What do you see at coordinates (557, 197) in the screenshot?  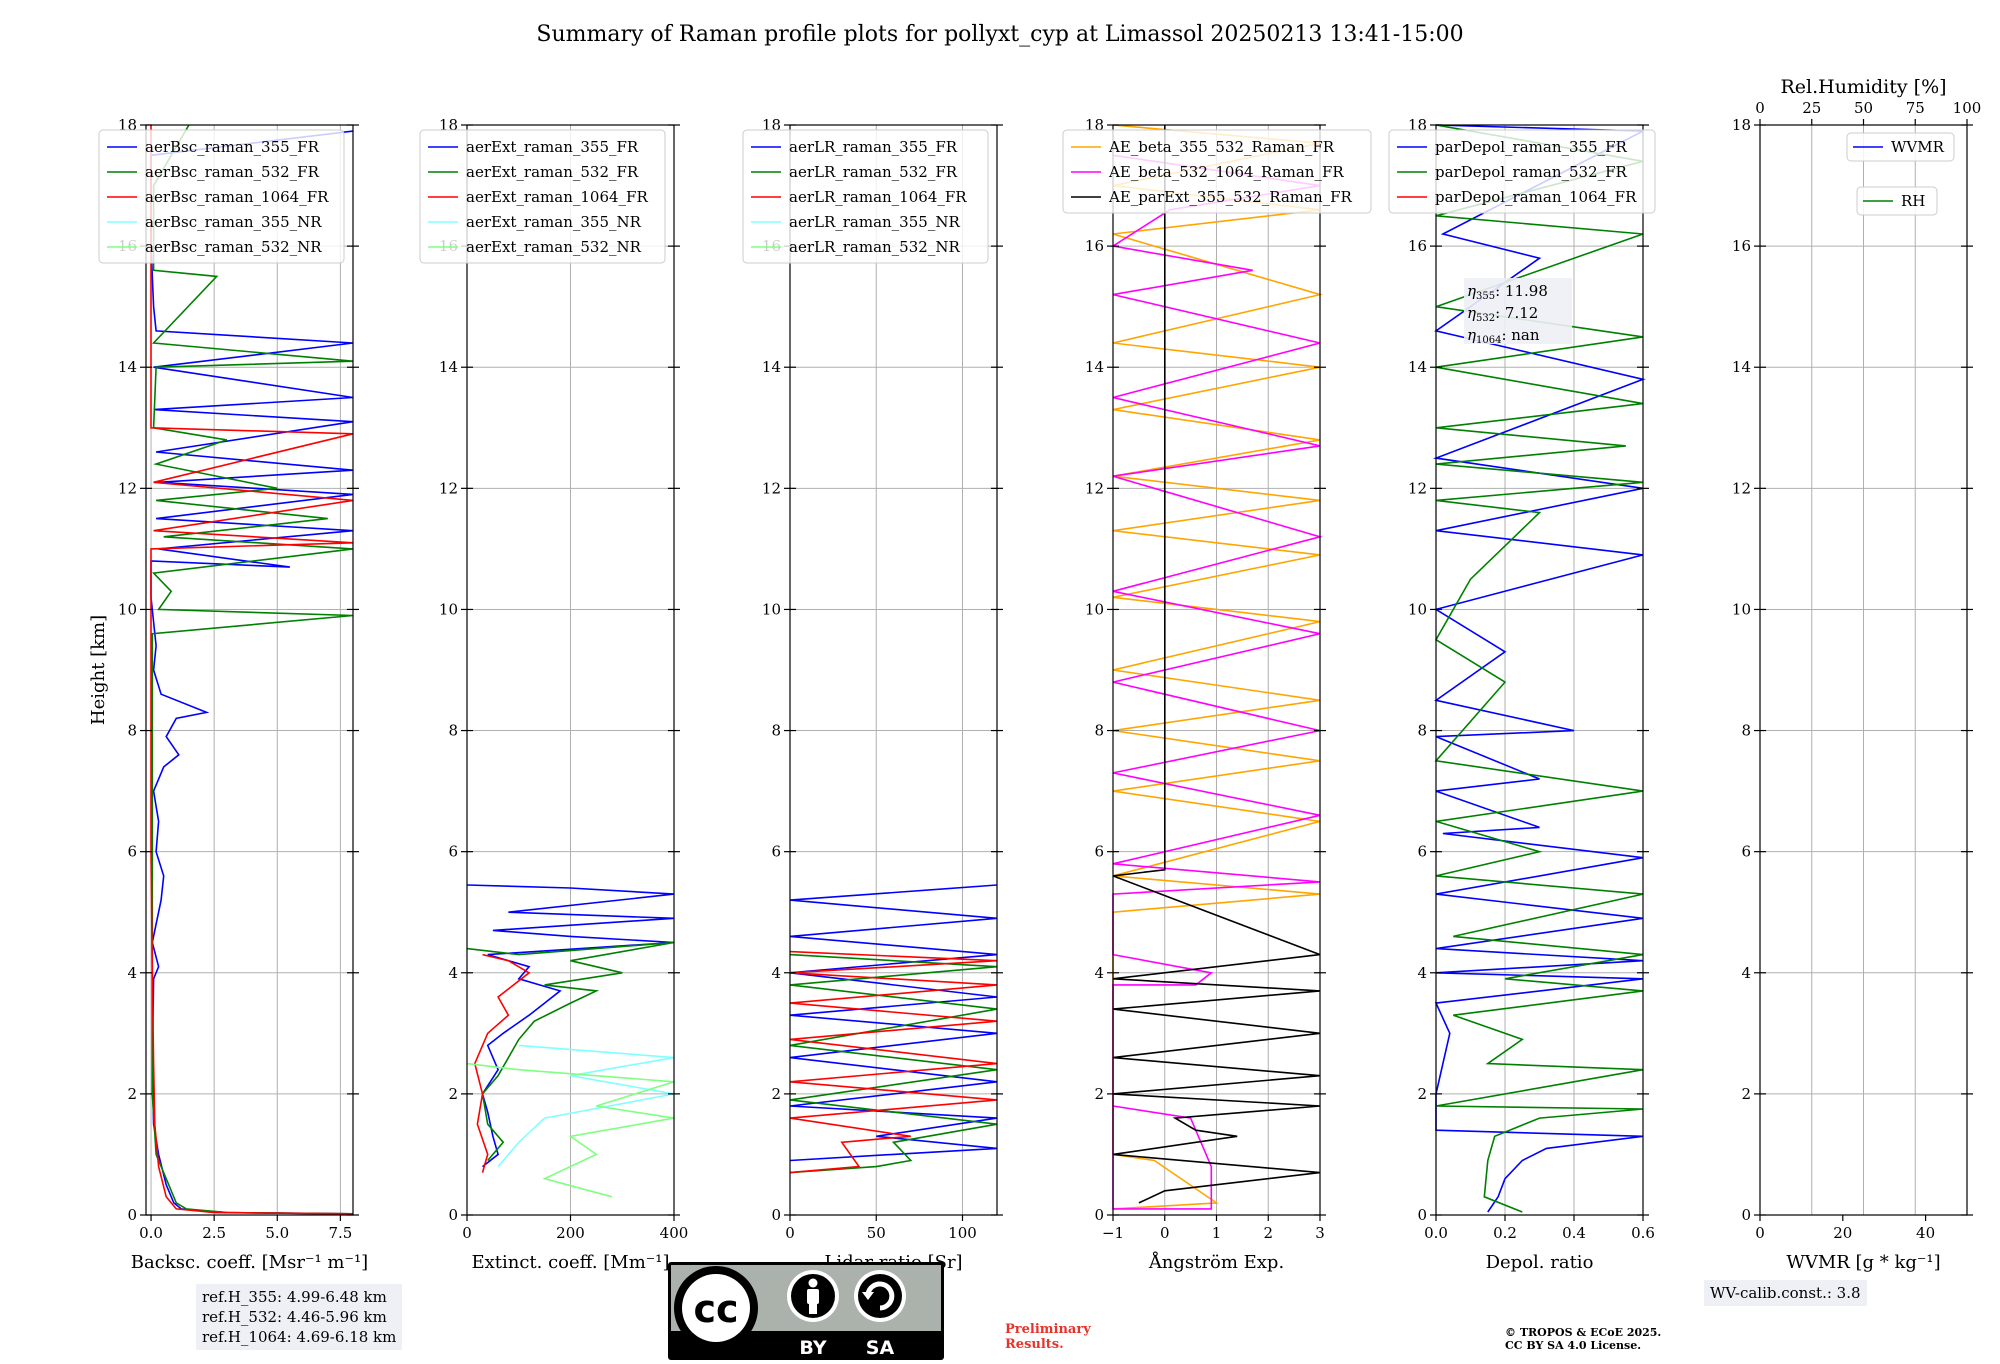 I see `legend-label: aerExt_raman_1064_FR` at bounding box center [557, 197].